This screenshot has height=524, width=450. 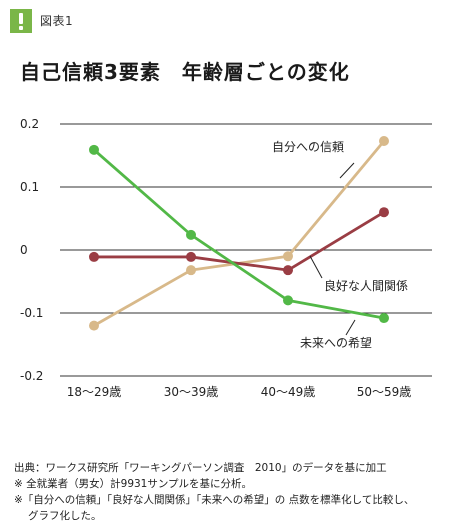 What do you see at coordinates (29, 187) in the screenshot?
I see `y-tick-label: 0.1` at bounding box center [29, 187].